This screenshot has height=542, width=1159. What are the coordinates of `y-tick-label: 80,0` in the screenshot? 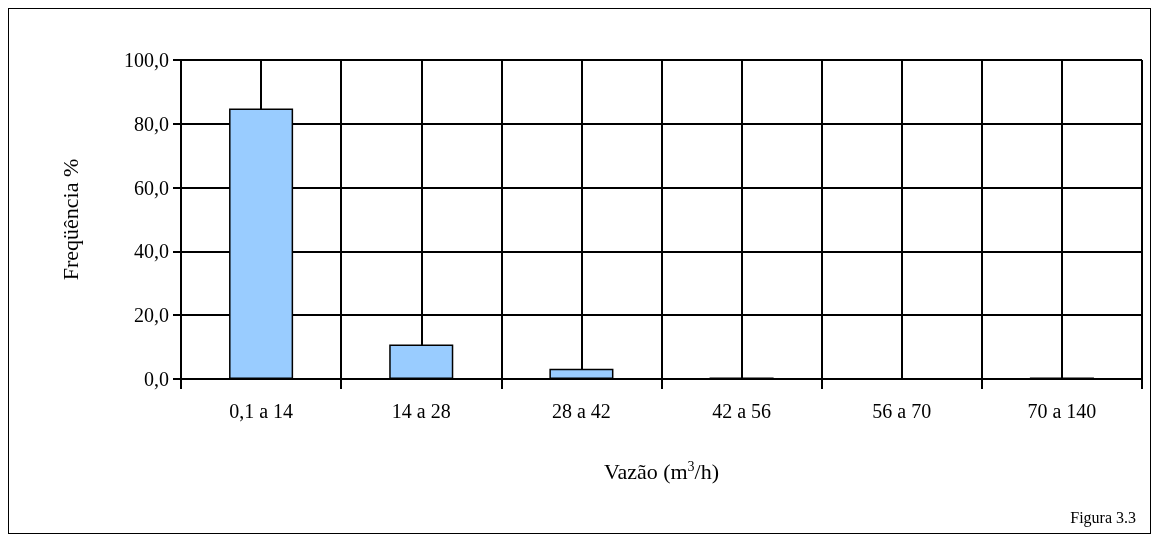 It's located at (151, 123).